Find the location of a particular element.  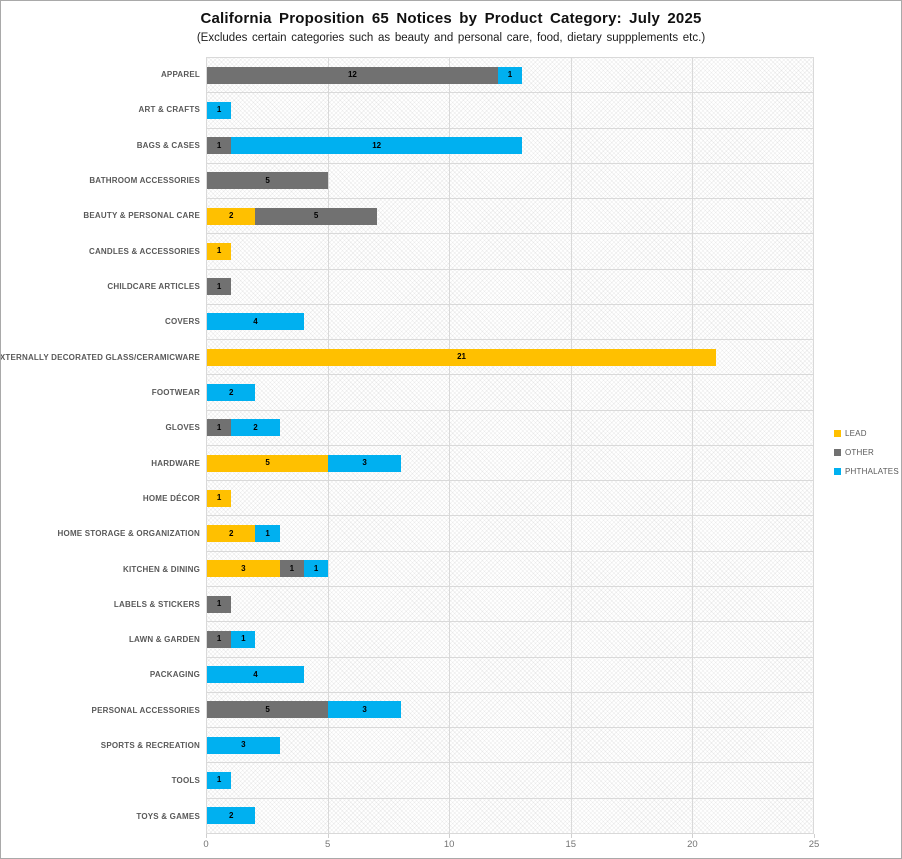

category-label: KITCHEN & DINING is located at coordinates (161, 569).